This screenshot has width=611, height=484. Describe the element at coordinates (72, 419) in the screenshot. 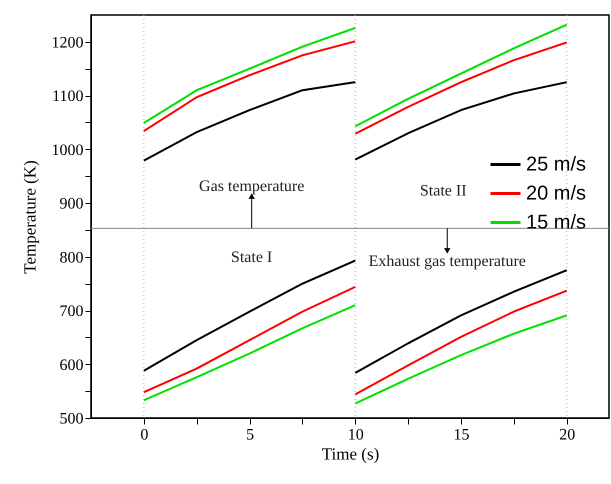

I see `y-tick-label: 500` at that location.